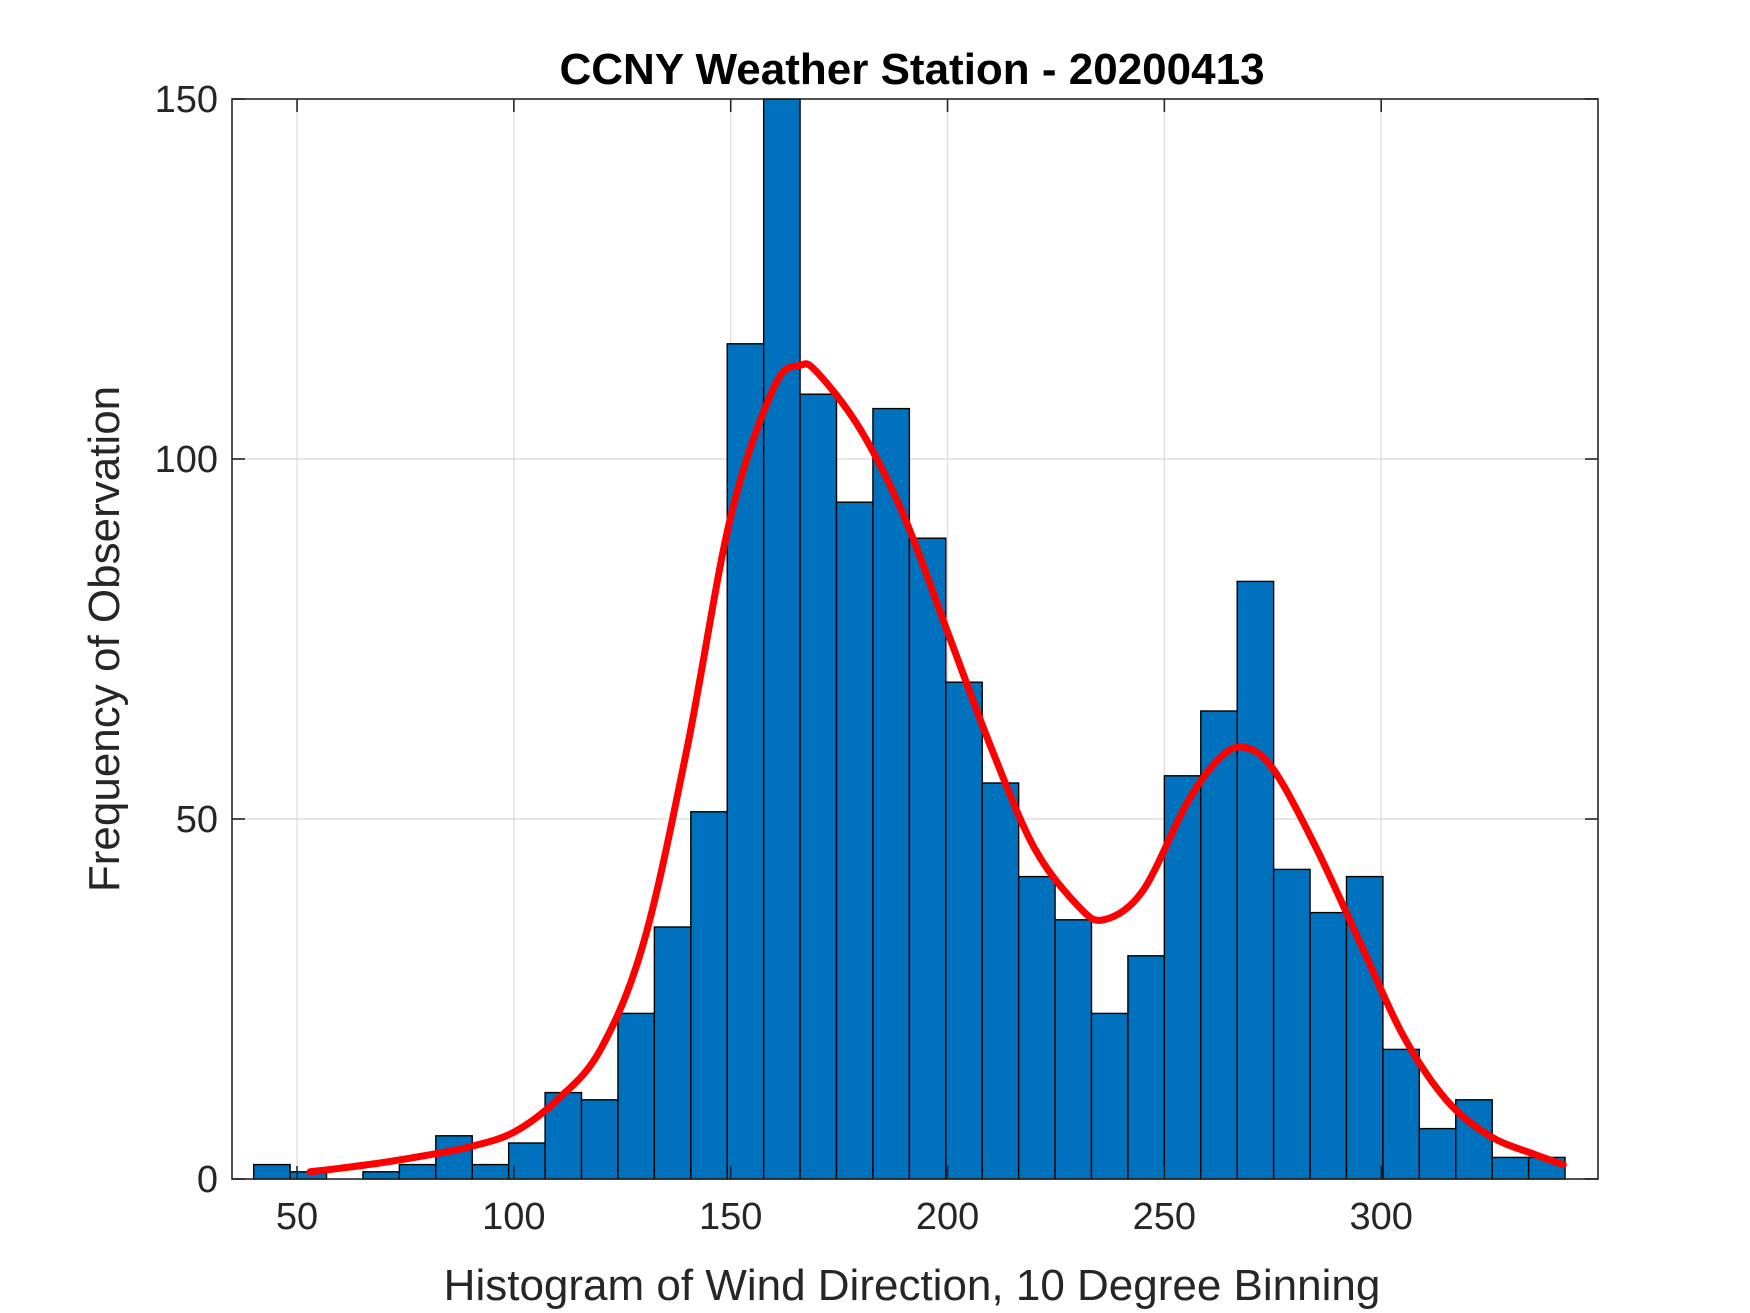  What do you see at coordinates (730, 1217) in the screenshot?
I see `x-tick-label: 150` at bounding box center [730, 1217].